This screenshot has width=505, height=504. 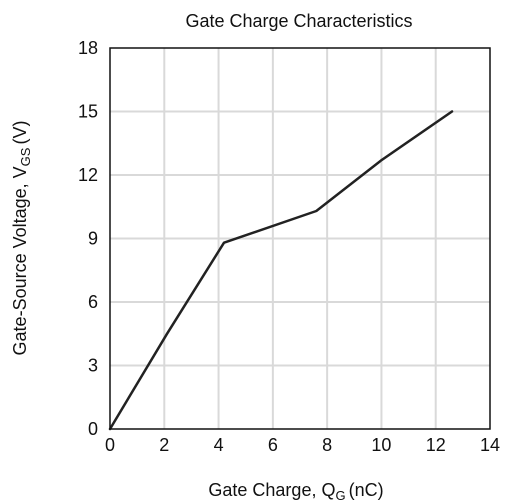 I want to click on y-tick-label: 9, so click(x=93, y=239).